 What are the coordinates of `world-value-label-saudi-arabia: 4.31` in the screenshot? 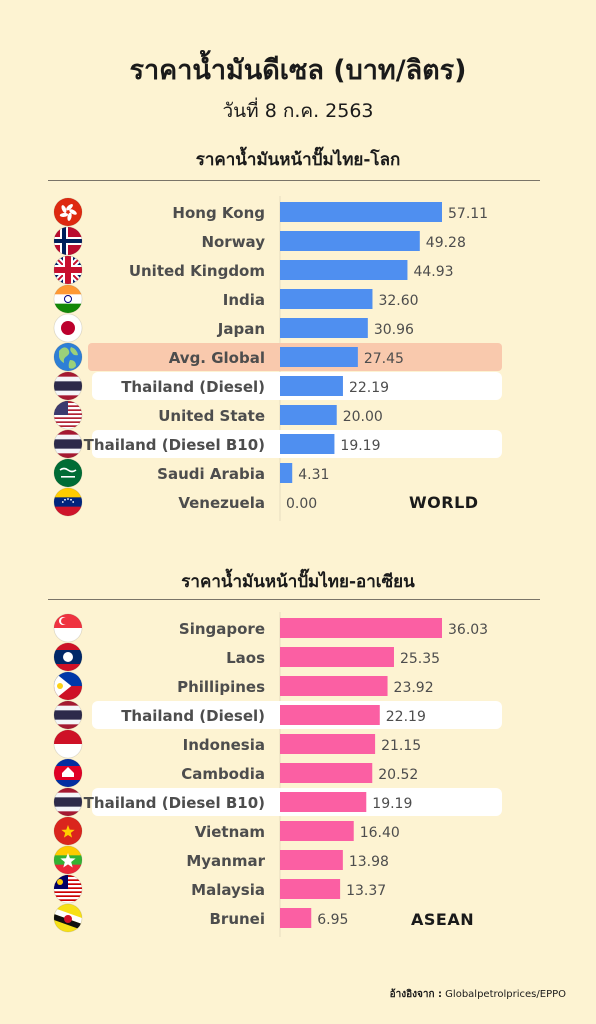 It's located at (313, 475).